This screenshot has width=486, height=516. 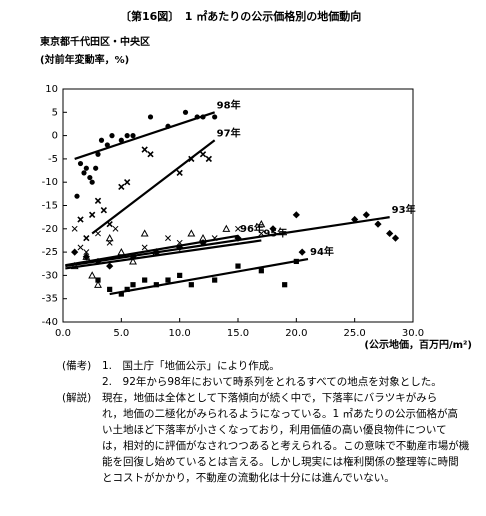 What do you see at coordinates (55, 112) in the screenshot?
I see `y-tick-label: 5` at bounding box center [55, 112].